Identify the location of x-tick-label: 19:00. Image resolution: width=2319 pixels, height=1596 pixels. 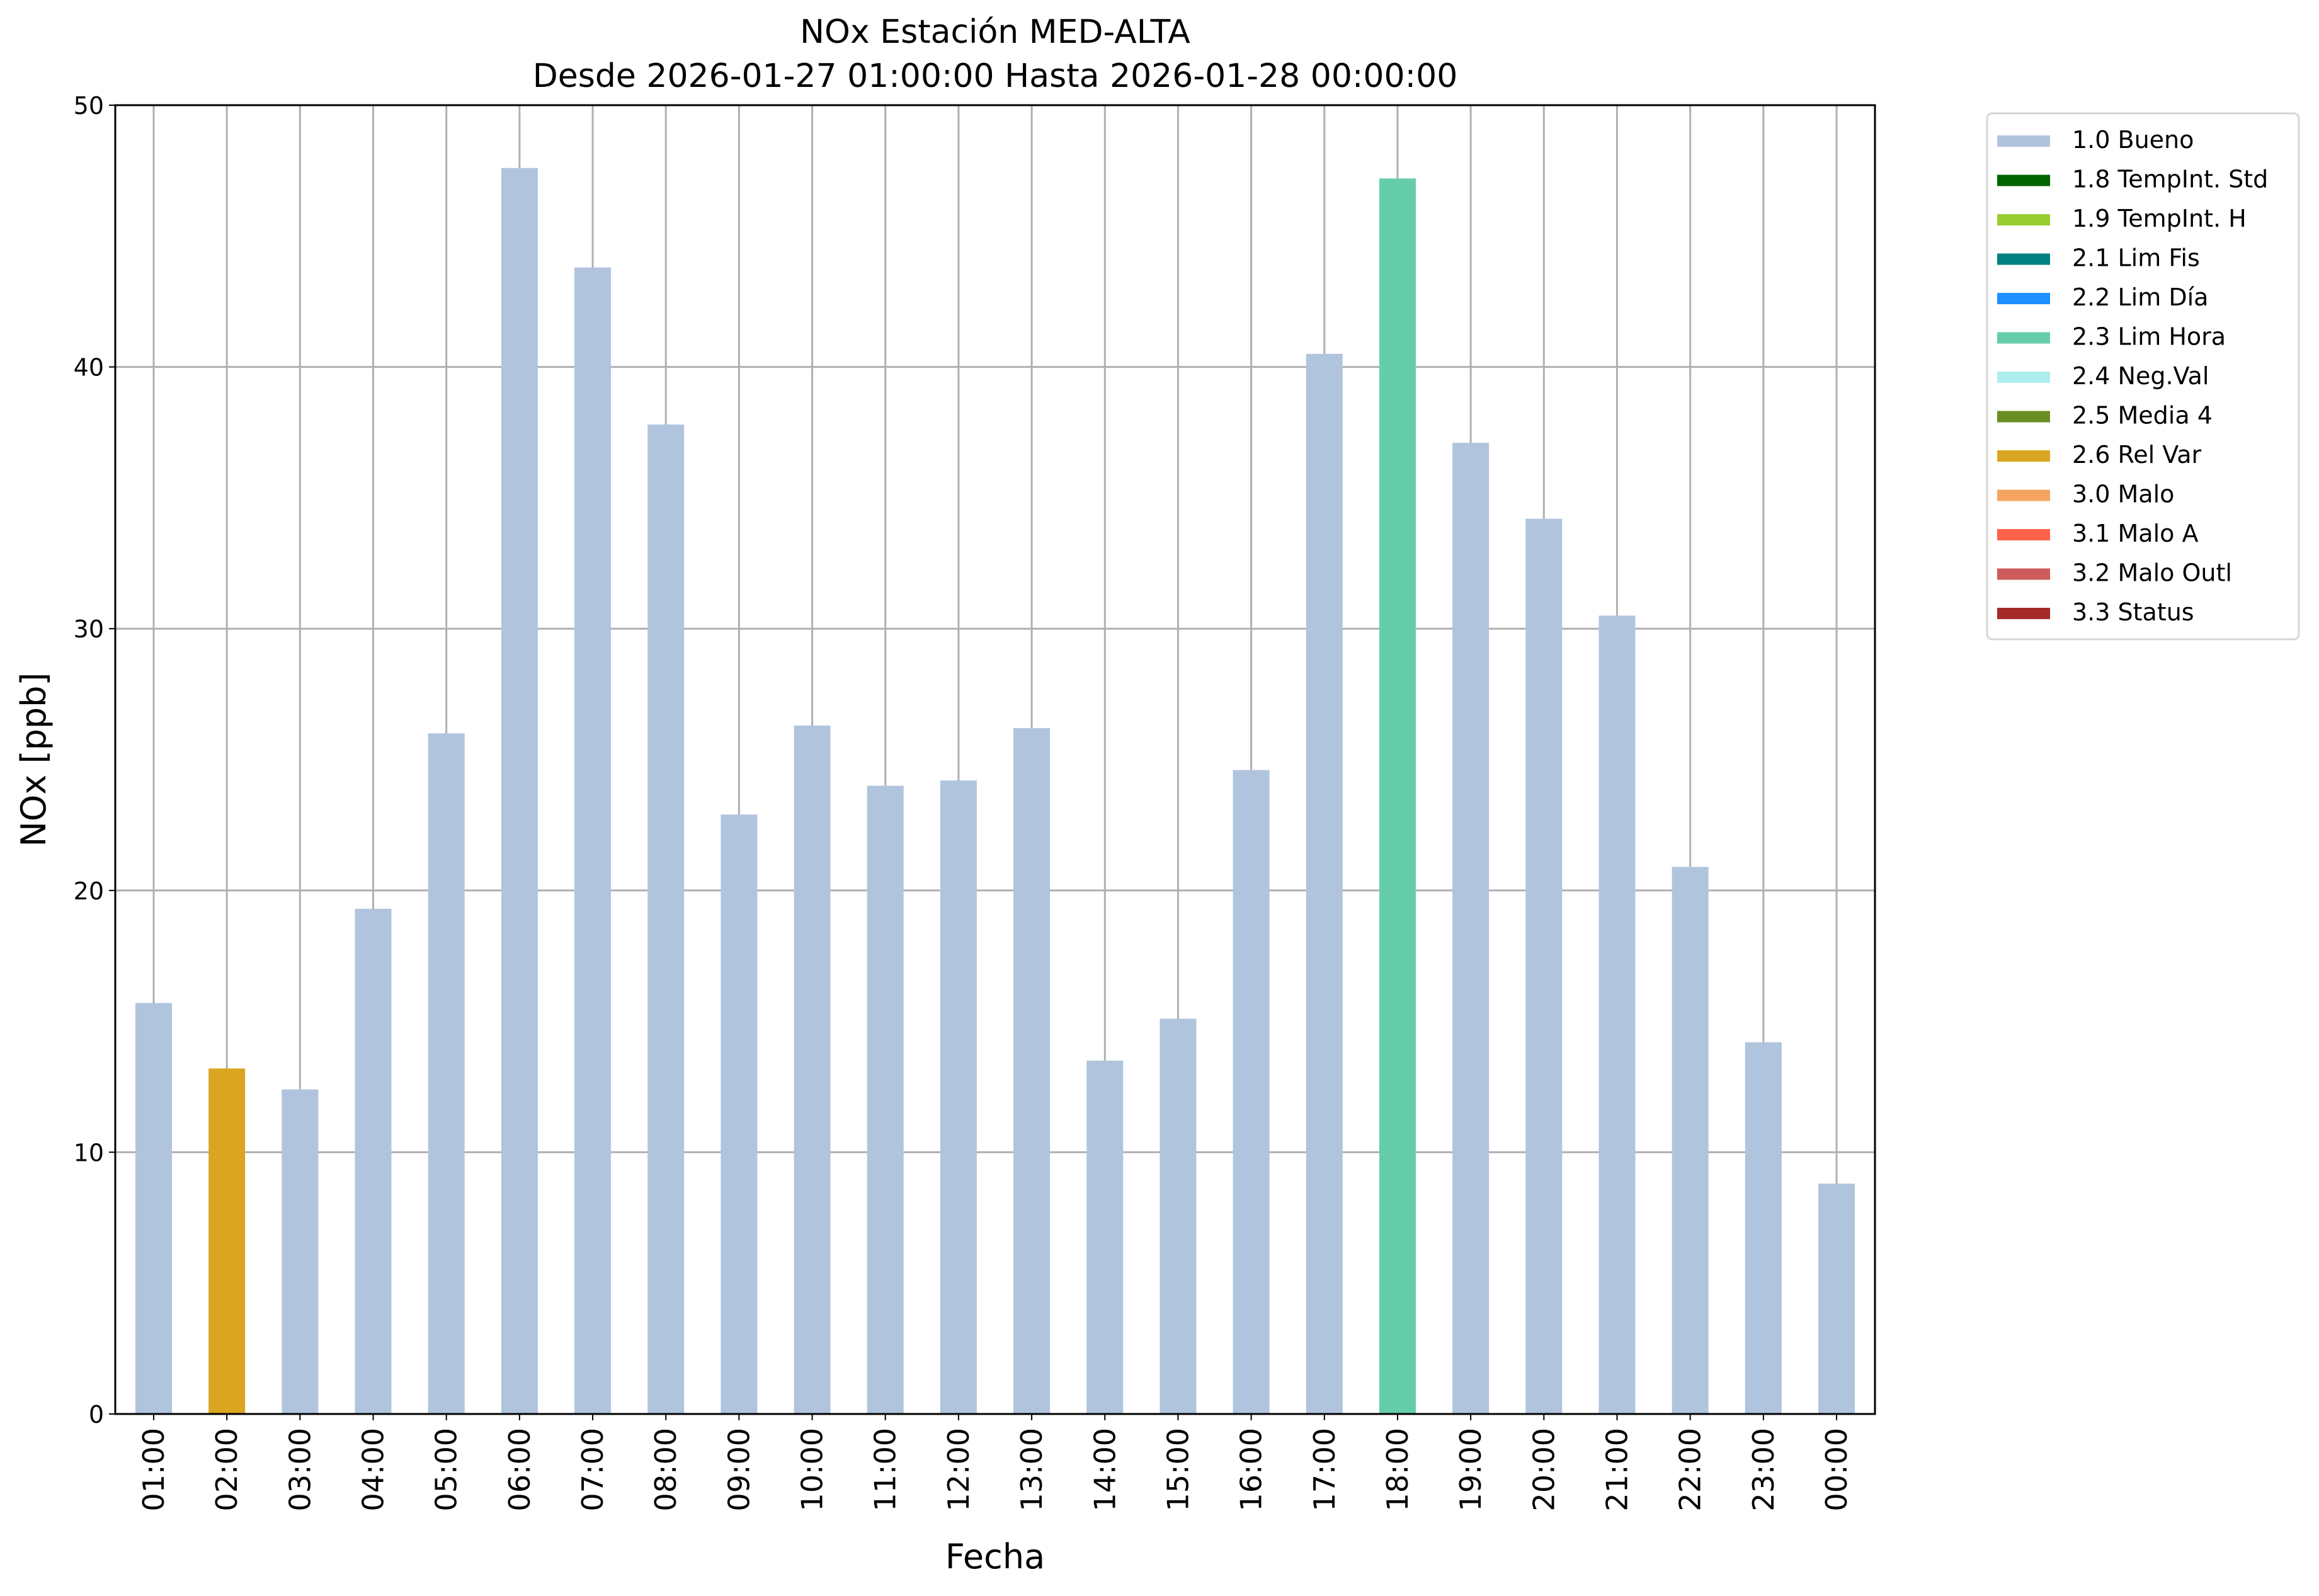
(1471, 1470).